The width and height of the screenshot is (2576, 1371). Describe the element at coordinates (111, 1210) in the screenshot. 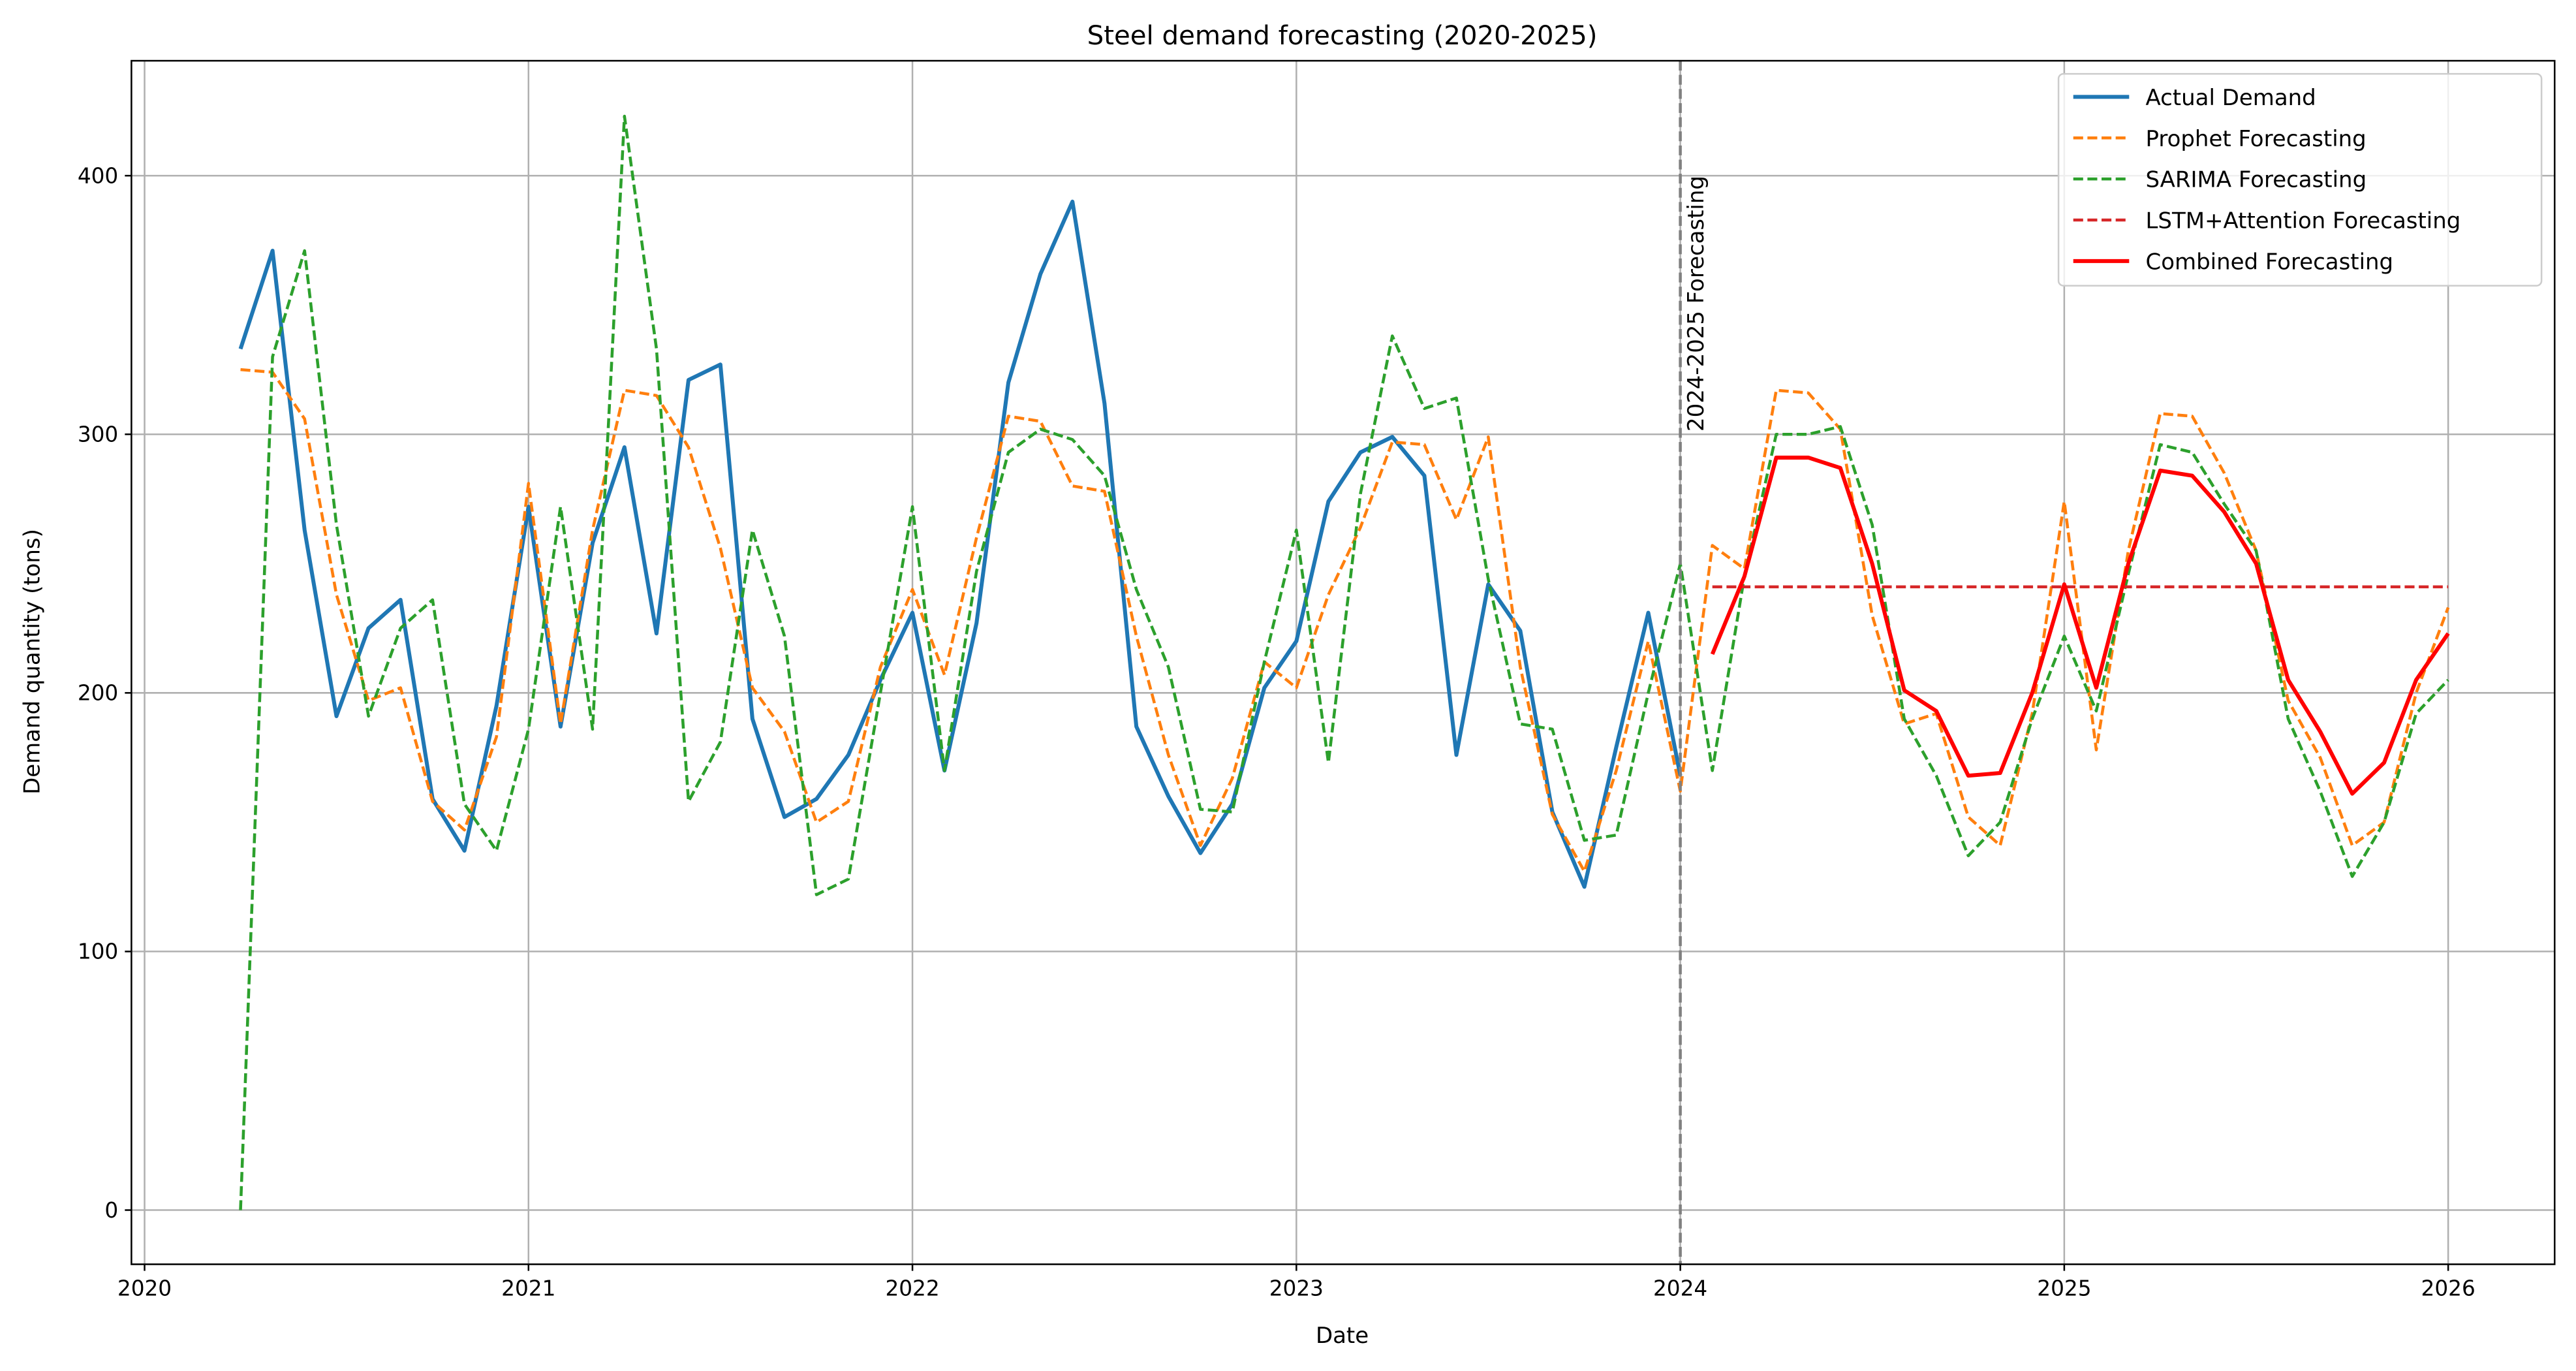

I see `y-tick-label: 0` at that location.